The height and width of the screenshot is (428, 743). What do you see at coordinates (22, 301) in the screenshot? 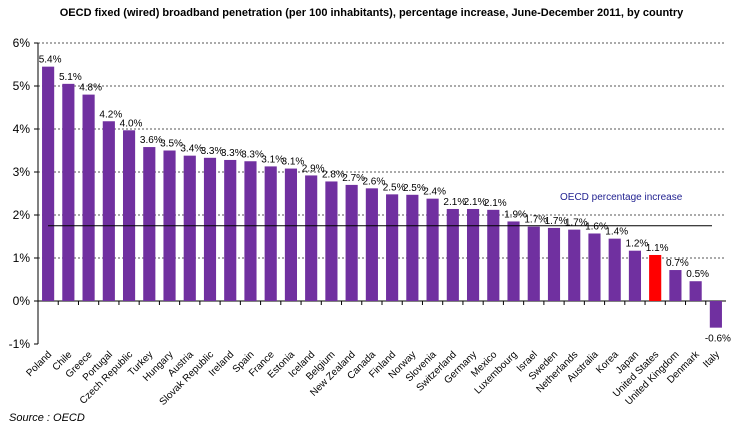
I see `y-tick-label: 0%` at bounding box center [22, 301].